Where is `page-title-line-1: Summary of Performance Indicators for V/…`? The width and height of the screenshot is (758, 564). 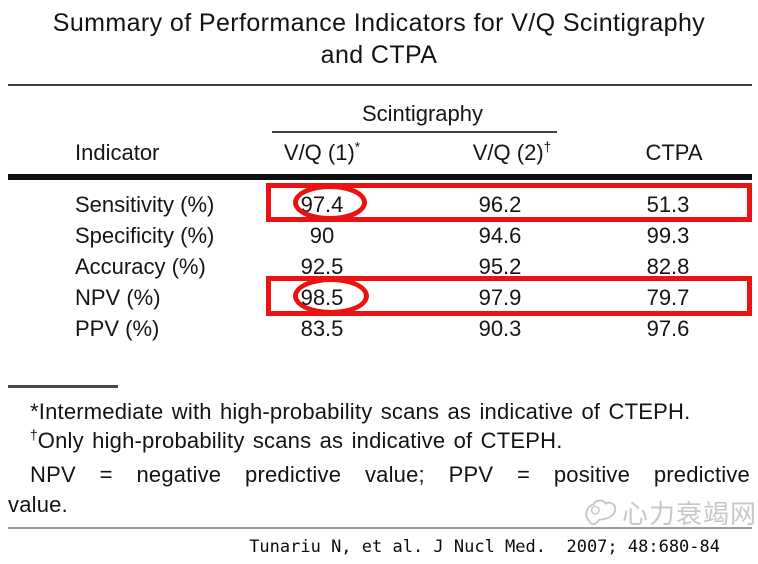 page-title-line-1: Summary of Performance Indicators for V/… is located at coordinates (379, 23).